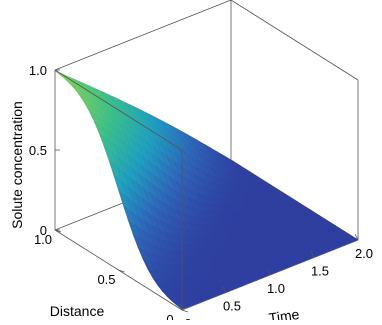  What do you see at coordinates (187, 318) in the screenshot?
I see `y-tick-label: 0` at bounding box center [187, 318].